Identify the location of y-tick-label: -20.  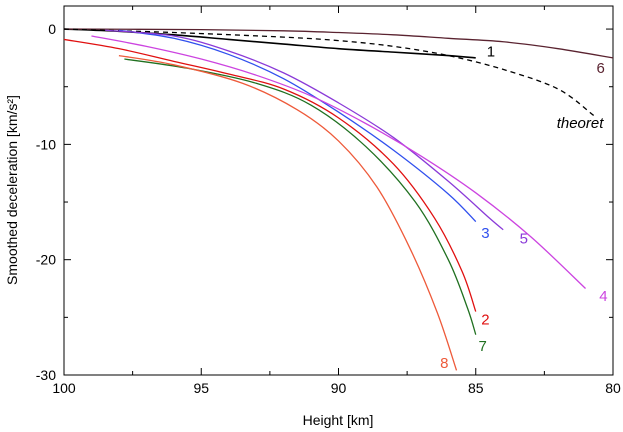
(46, 260).